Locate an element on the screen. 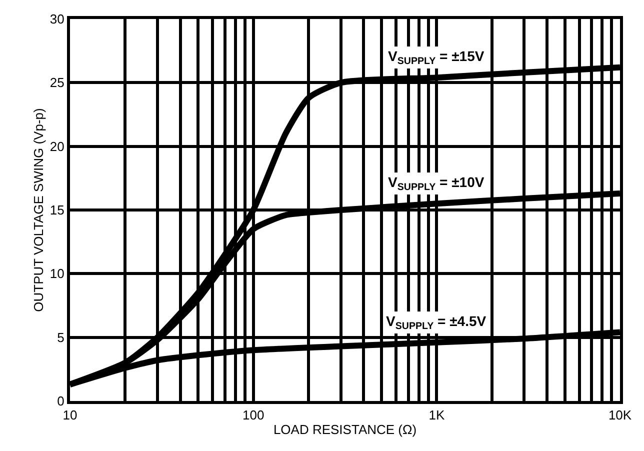 The image size is (644, 451). x-tick-label: 10K is located at coordinates (620, 415).